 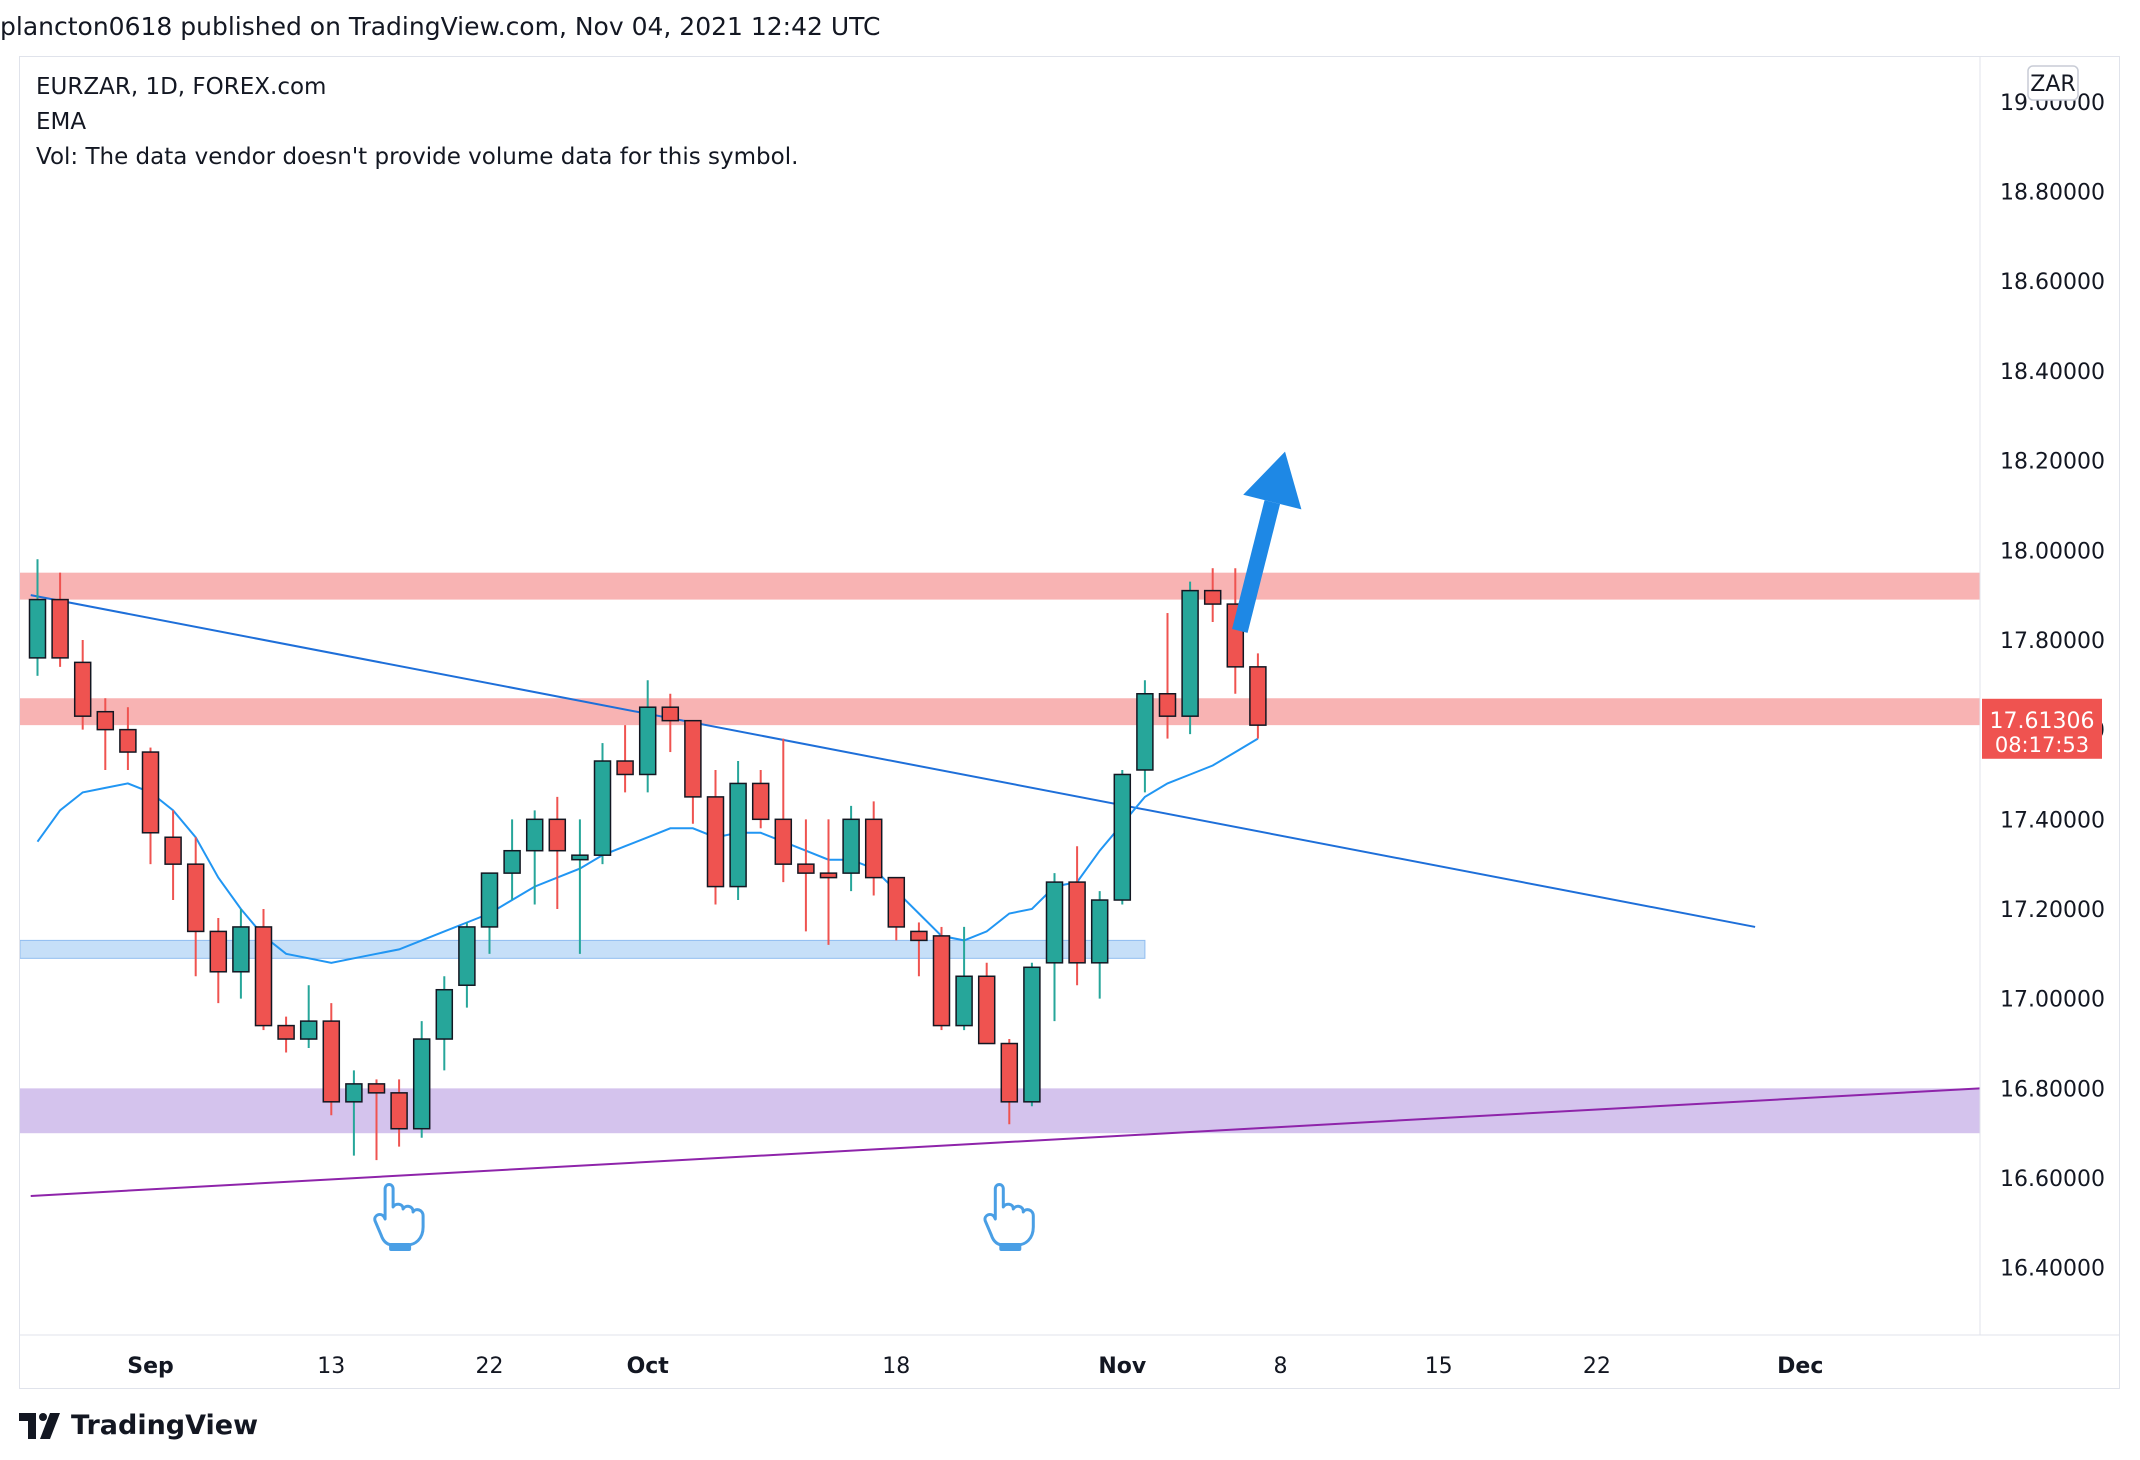 What do you see at coordinates (1000, 1111) in the screenshot?
I see `zone-support-purple` at bounding box center [1000, 1111].